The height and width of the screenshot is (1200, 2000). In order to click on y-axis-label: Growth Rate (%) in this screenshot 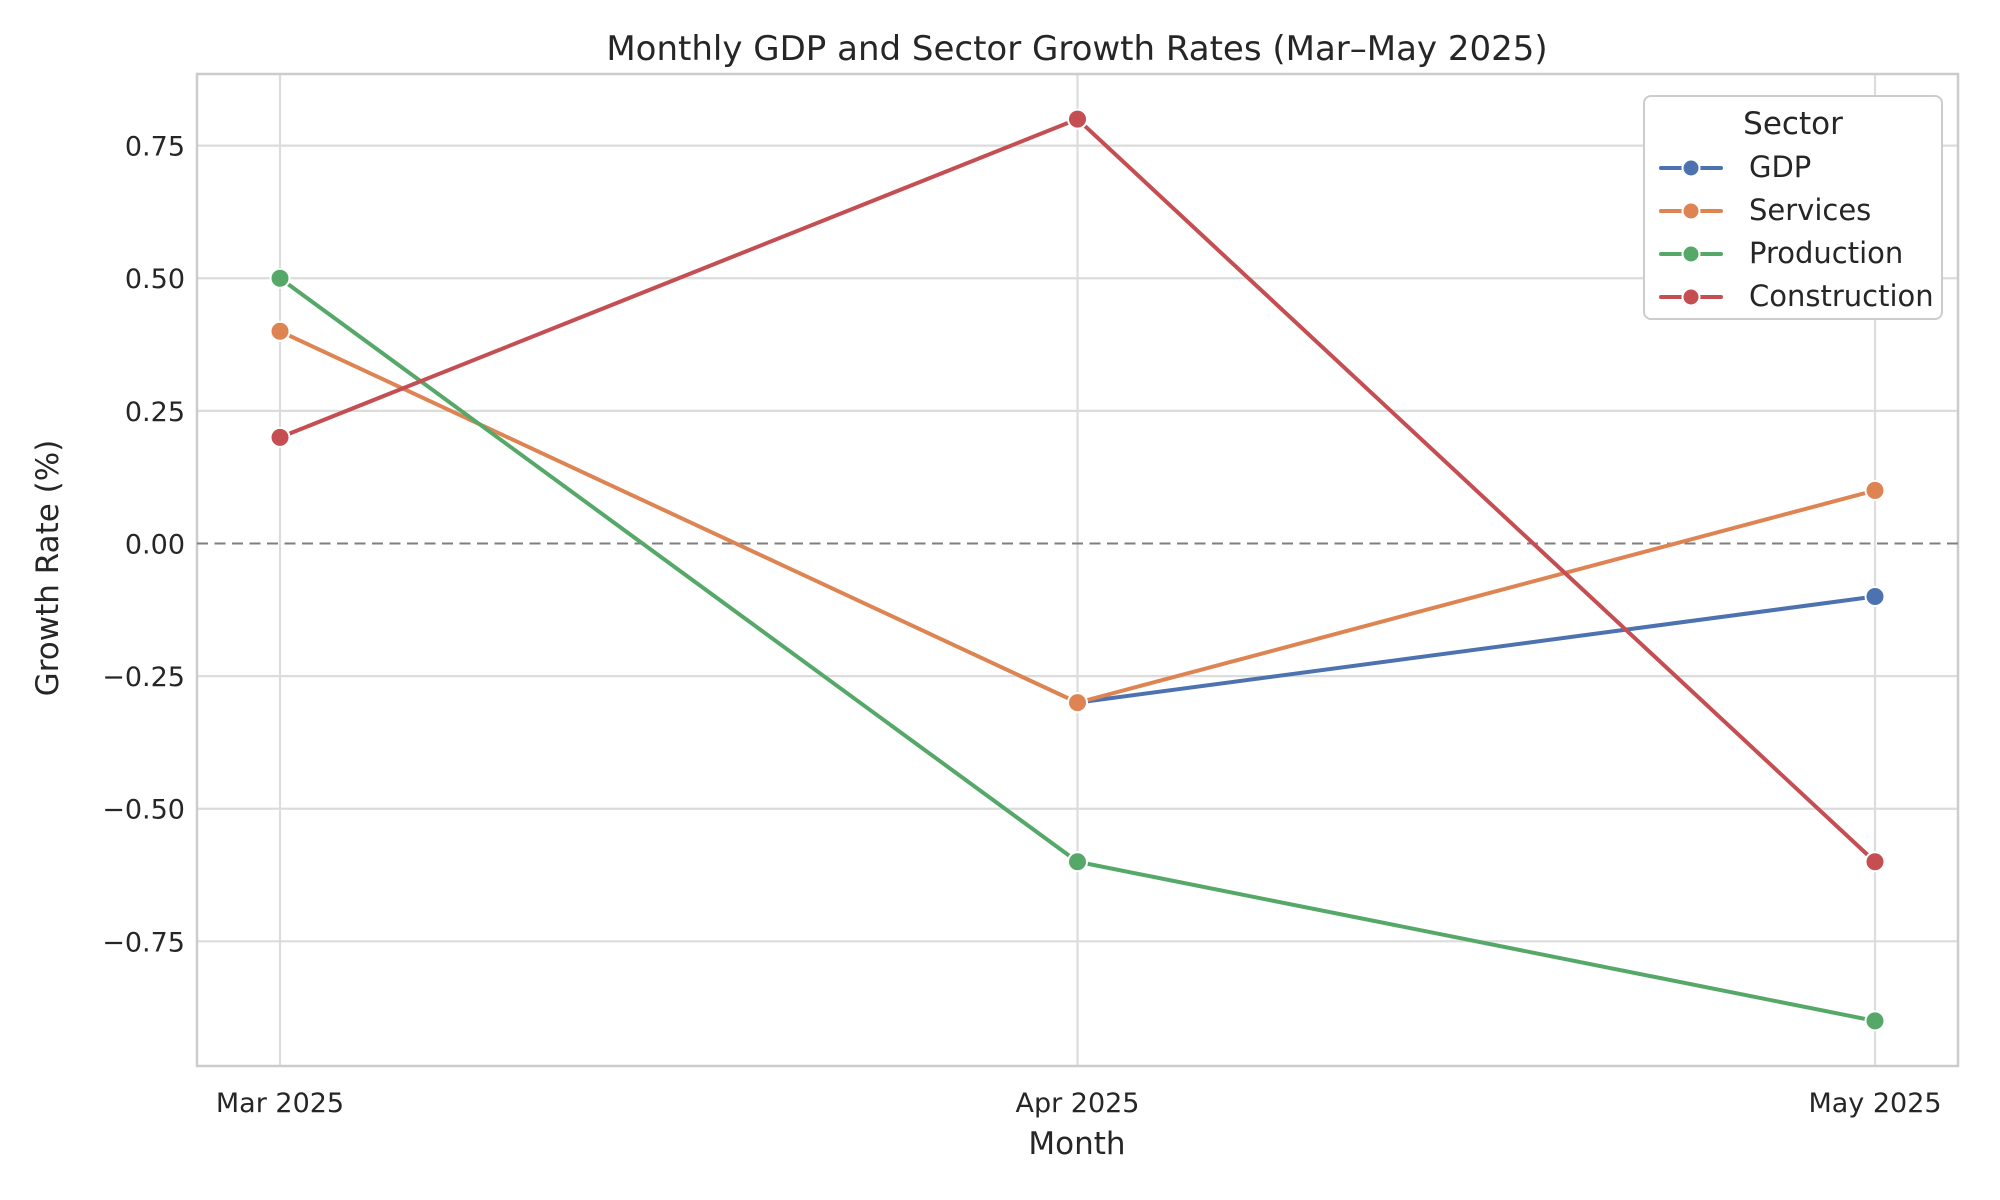, I will do `click(48, 568)`.